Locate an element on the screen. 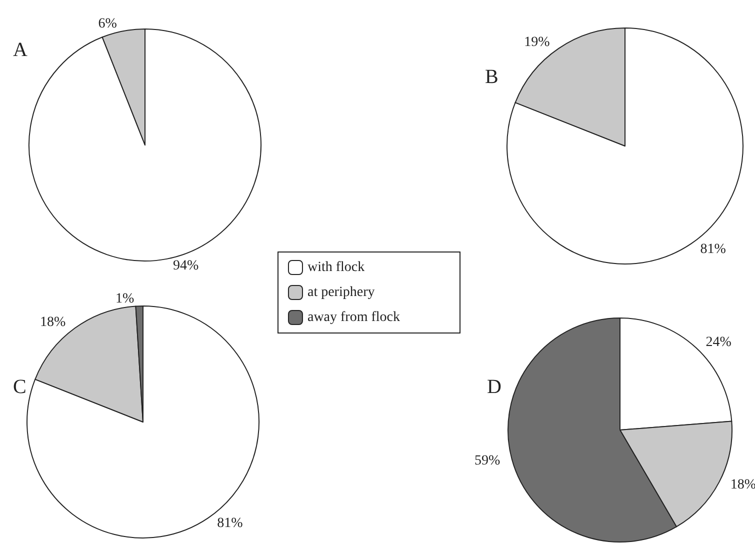 The width and height of the screenshot is (755, 549). data-label: 18% is located at coordinates (53, 322).